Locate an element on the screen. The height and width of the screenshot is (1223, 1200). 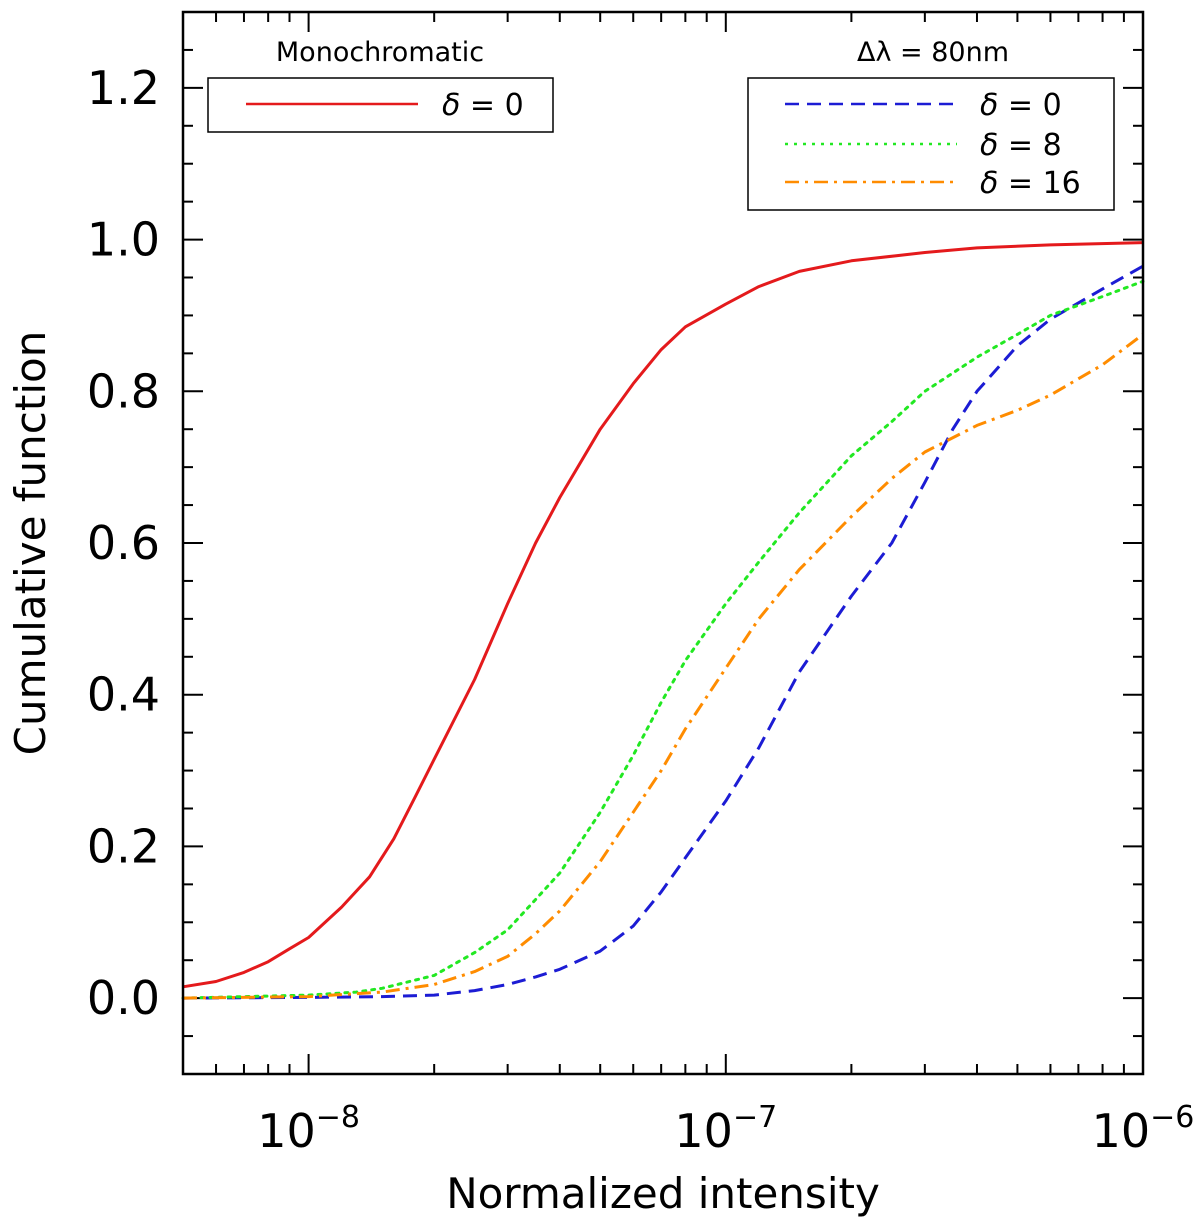
x-tick-labels: 10⁻⁸ 10⁻⁷ 10⁻⁶ is located at coordinates (725, 1129).